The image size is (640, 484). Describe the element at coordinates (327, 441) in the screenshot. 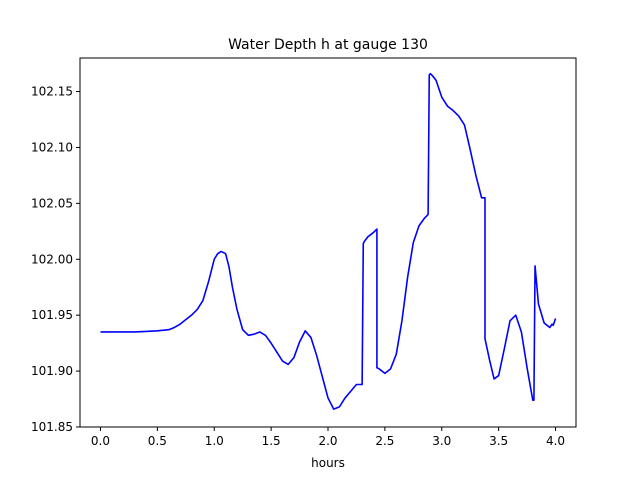

I see `x-tick-label: 2.0` at that location.